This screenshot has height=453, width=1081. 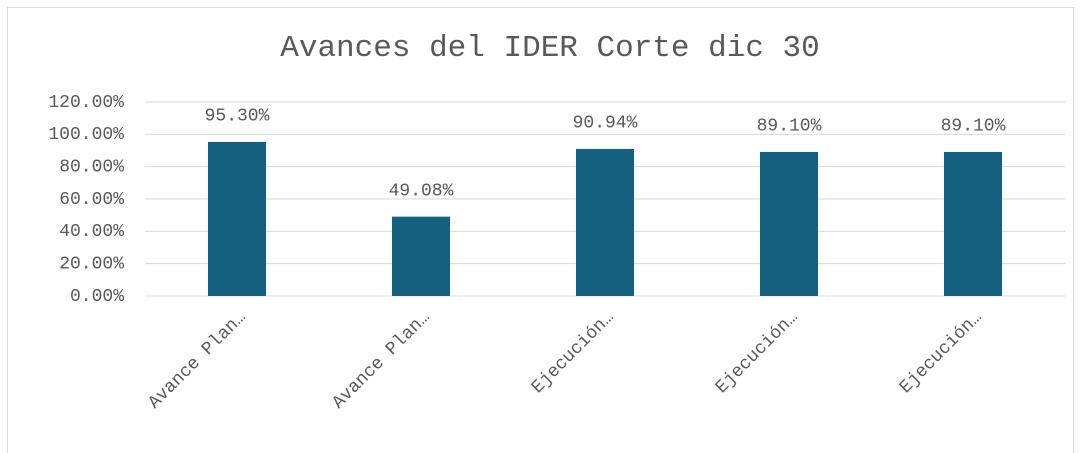 I want to click on y-tick-label: 20.00%, so click(x=91, y=264).